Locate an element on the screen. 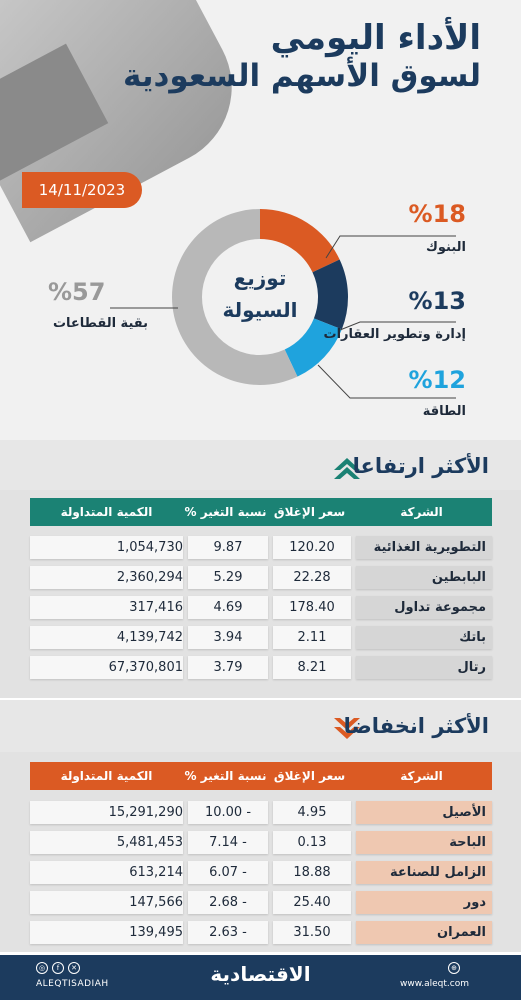 The width and height of the screenshot is (521, 1000). change-percent-cell: 2.68 - is located at coordinates (228, 902).